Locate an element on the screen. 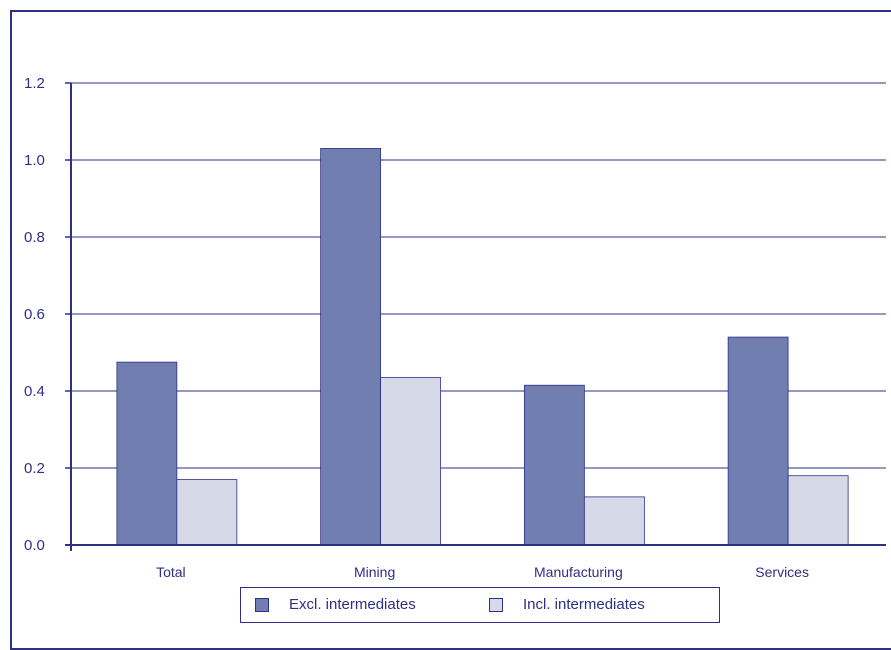  y-tick-label: 0.6 is located at coordinates (34, 314).